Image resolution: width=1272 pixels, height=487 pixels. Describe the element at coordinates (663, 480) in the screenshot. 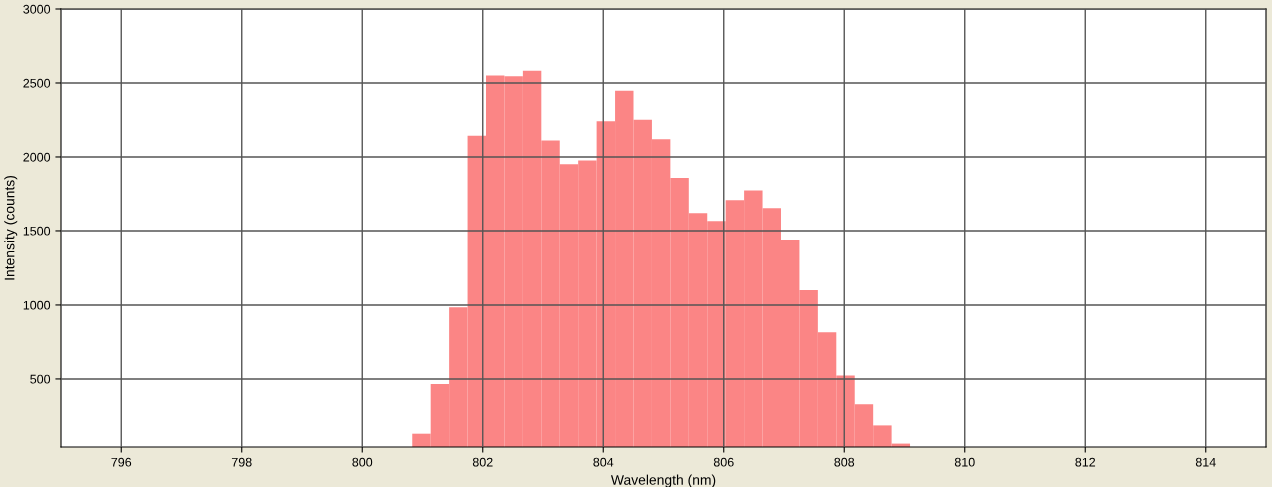

I see `x-axis-title: Wavelength (nm)` at that location.